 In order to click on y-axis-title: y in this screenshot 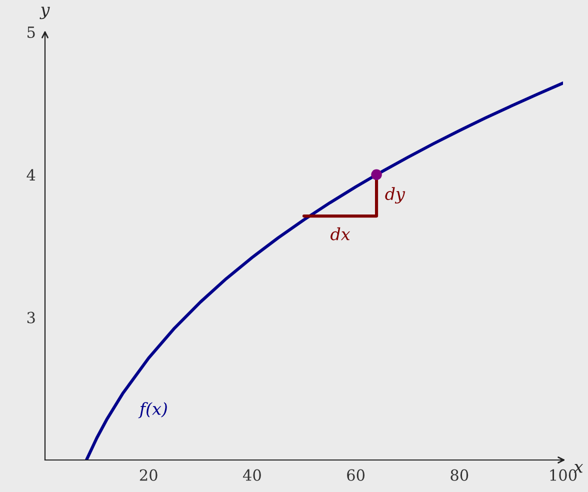, I will do `click(45, 13)`.